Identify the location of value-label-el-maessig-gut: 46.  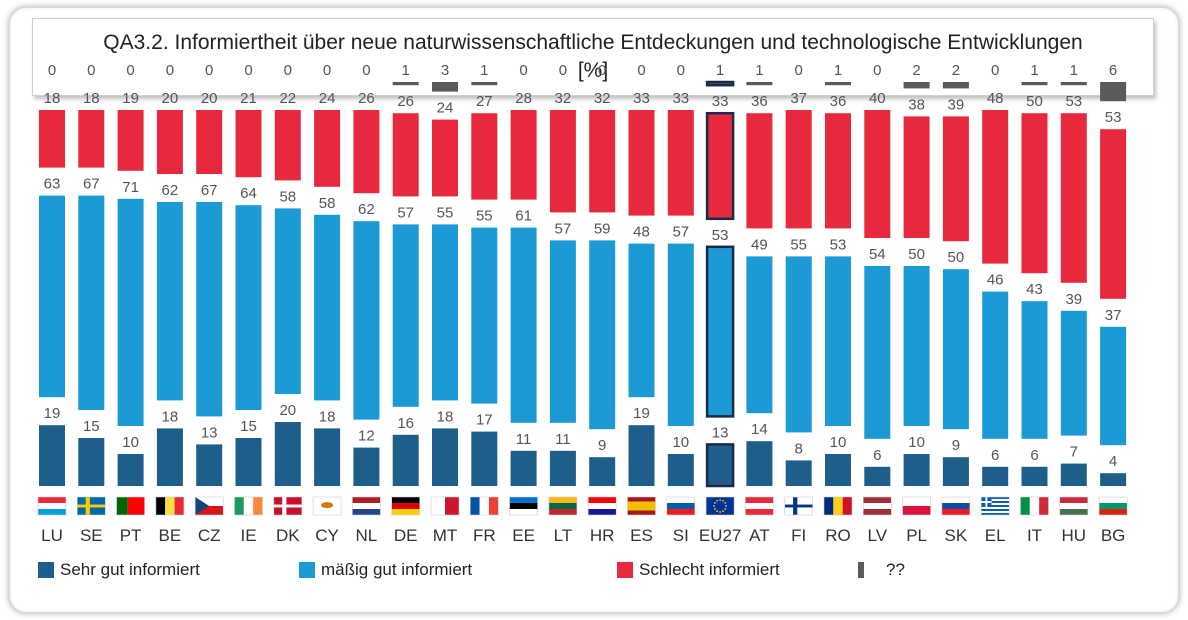
(995, 280).